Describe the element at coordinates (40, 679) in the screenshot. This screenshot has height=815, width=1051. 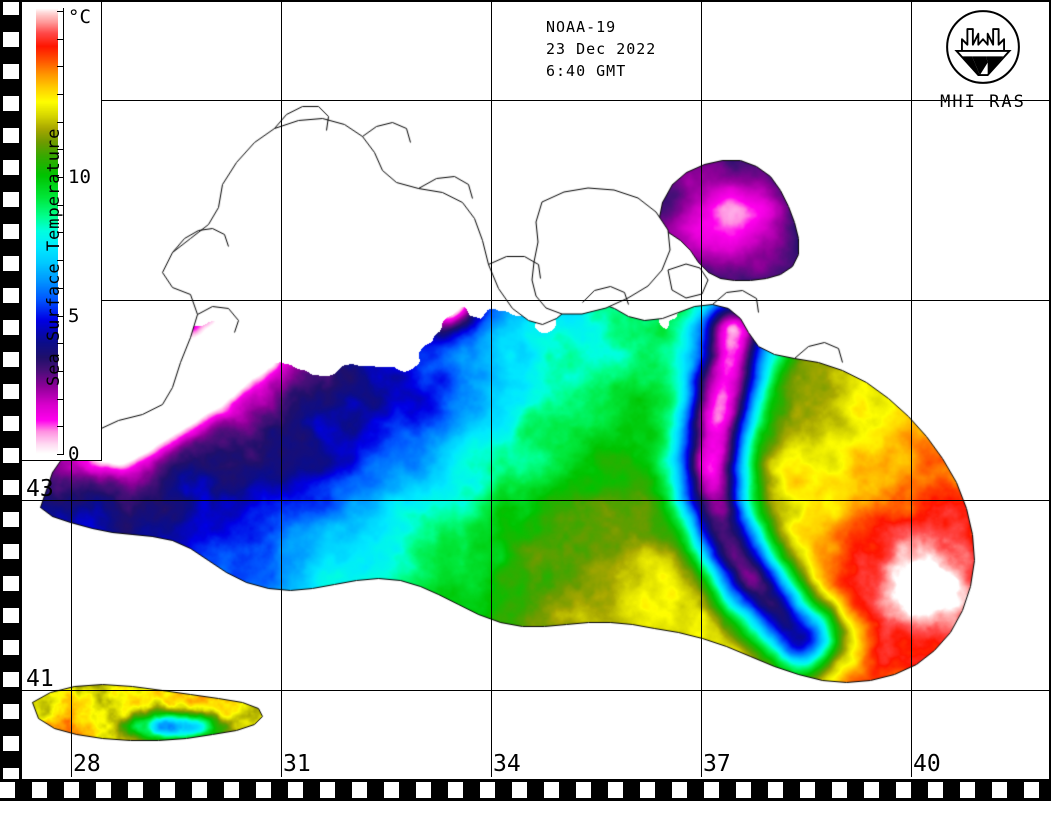
I see `lat-label-41: 41` at that location.